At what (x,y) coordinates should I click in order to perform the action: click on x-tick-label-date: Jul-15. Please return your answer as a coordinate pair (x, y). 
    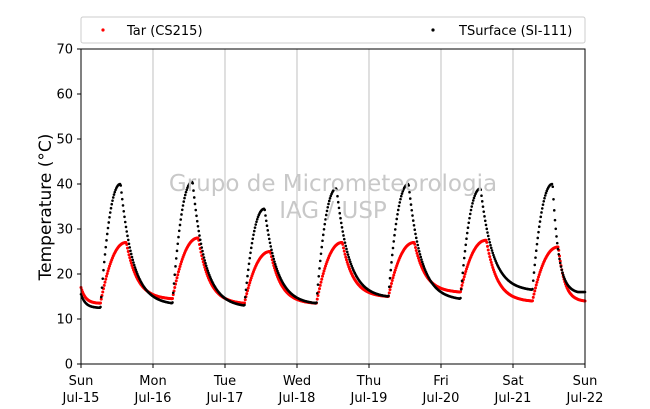
    Looking at the image, I should click on (81, 398).